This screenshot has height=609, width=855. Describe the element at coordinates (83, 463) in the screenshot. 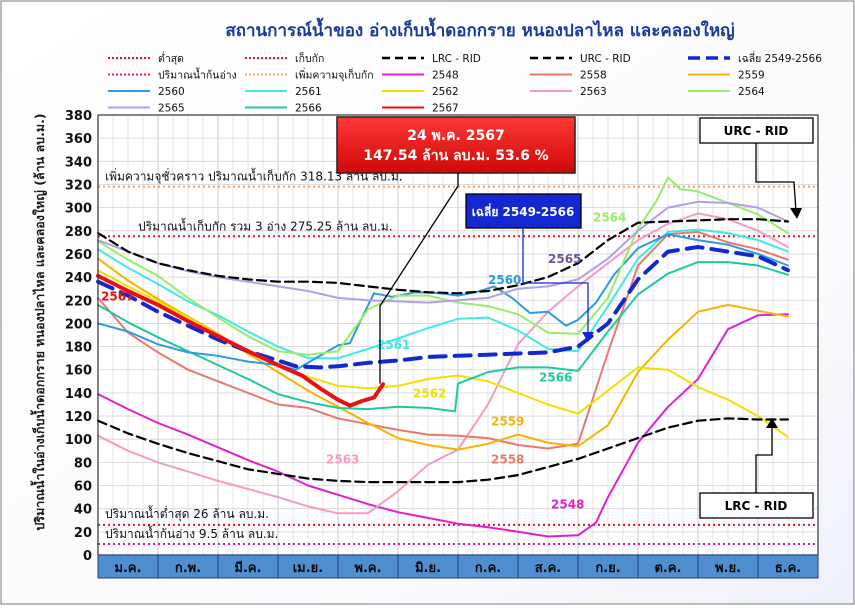

I see `y-tick-label: 80` at that location.